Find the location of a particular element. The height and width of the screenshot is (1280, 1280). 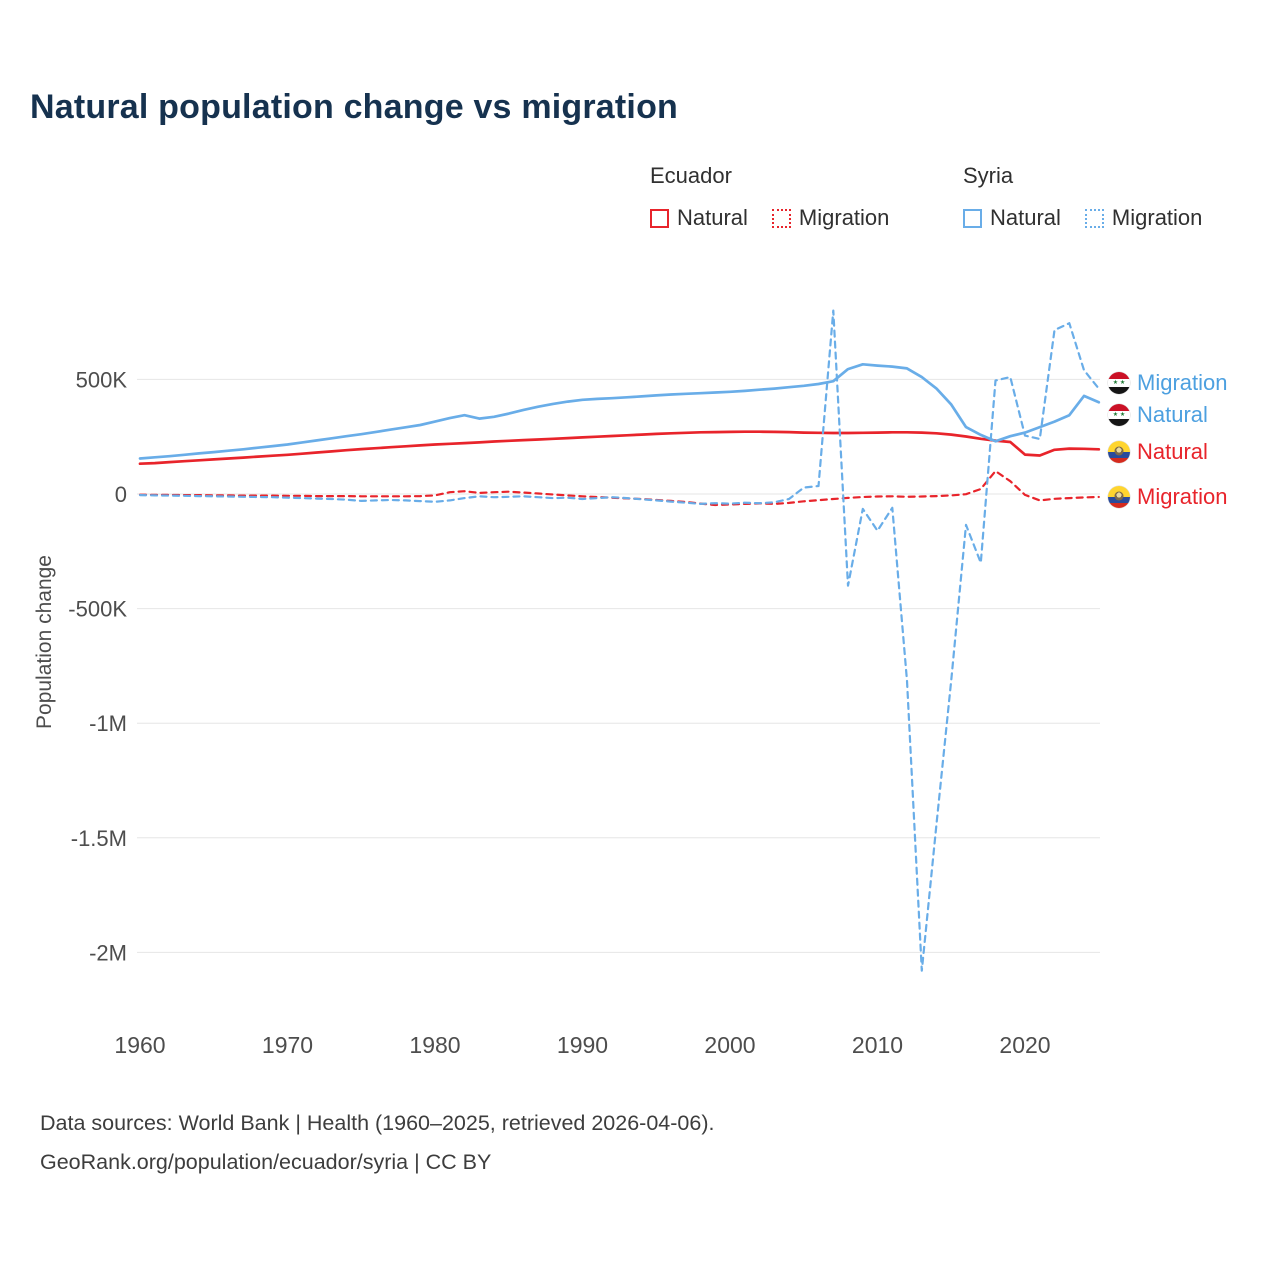

series-label-syria-migration: Migration is located at coordinates (1168, 382).